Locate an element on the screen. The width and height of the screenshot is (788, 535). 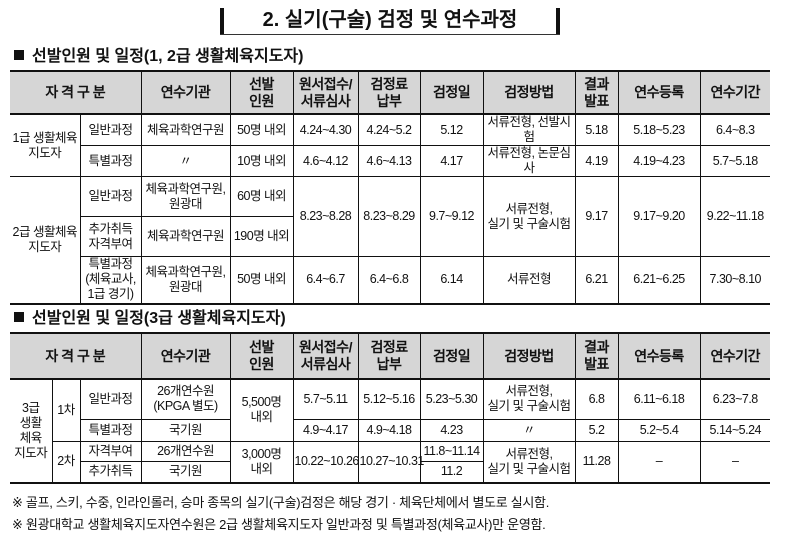
table-cell: 서류전형, 논문심사 is located at coordinates (529, 161).